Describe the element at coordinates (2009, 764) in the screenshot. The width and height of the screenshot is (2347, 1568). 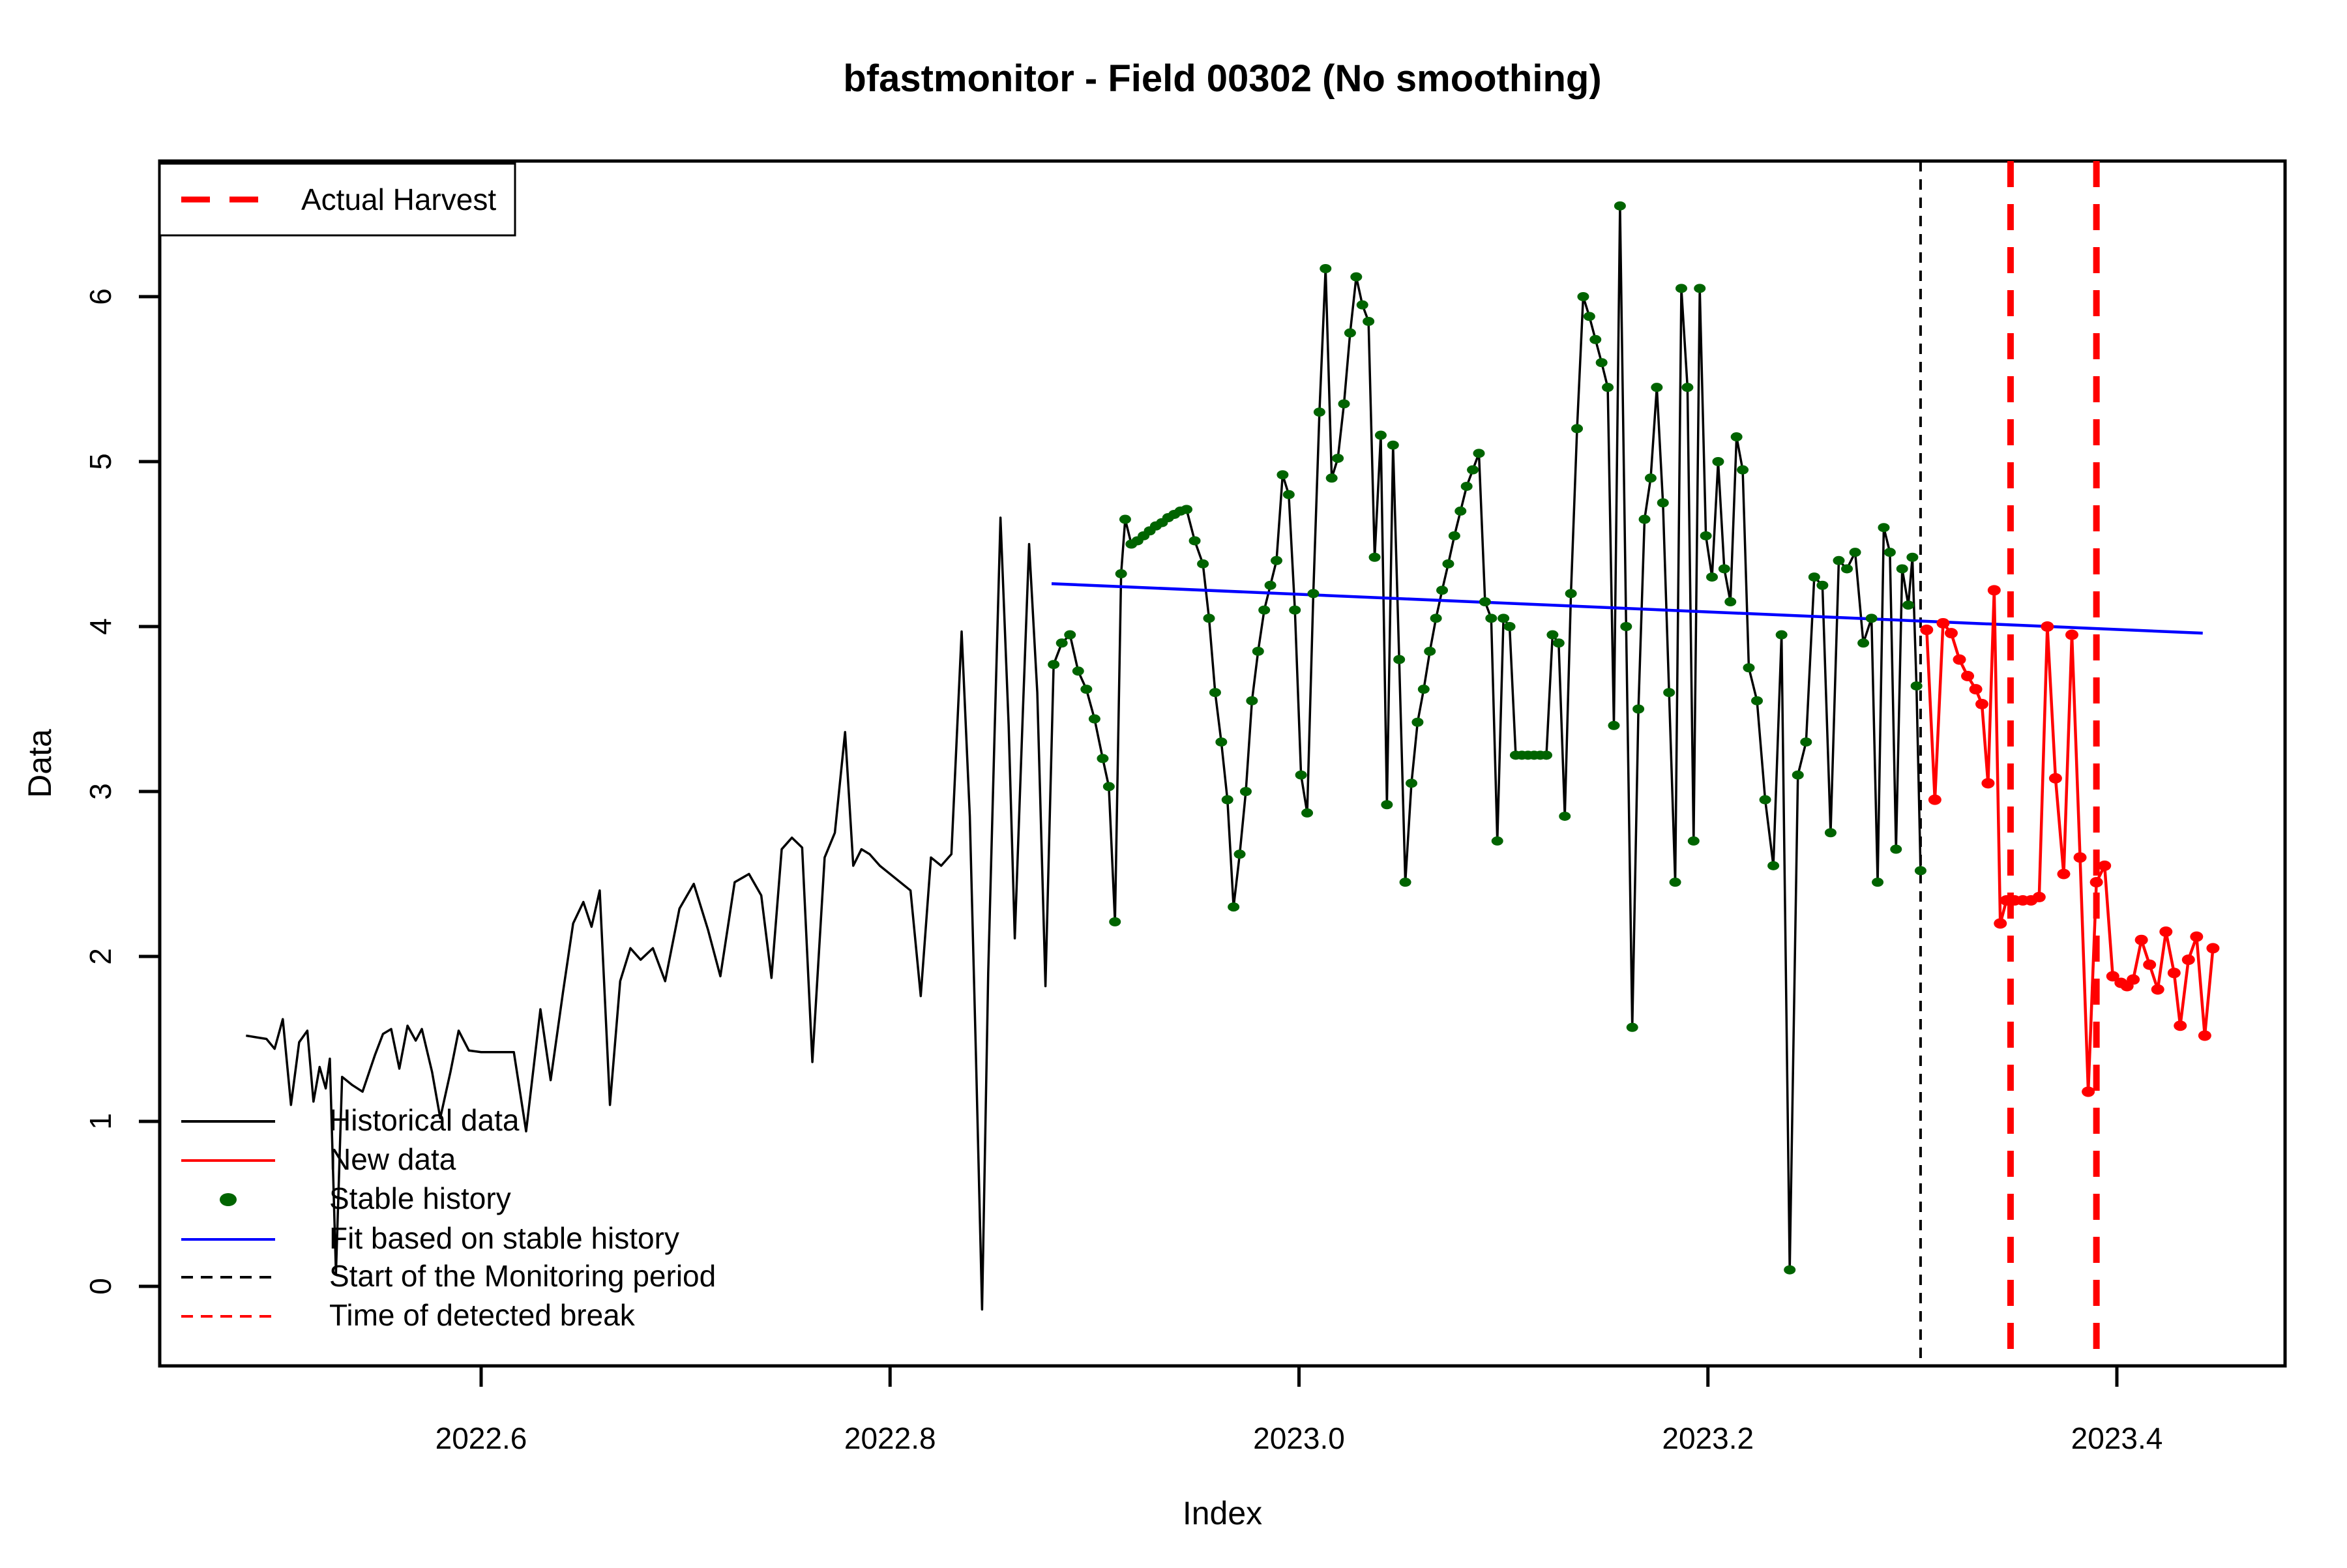
I see `vertical-marker-lines` at that location.